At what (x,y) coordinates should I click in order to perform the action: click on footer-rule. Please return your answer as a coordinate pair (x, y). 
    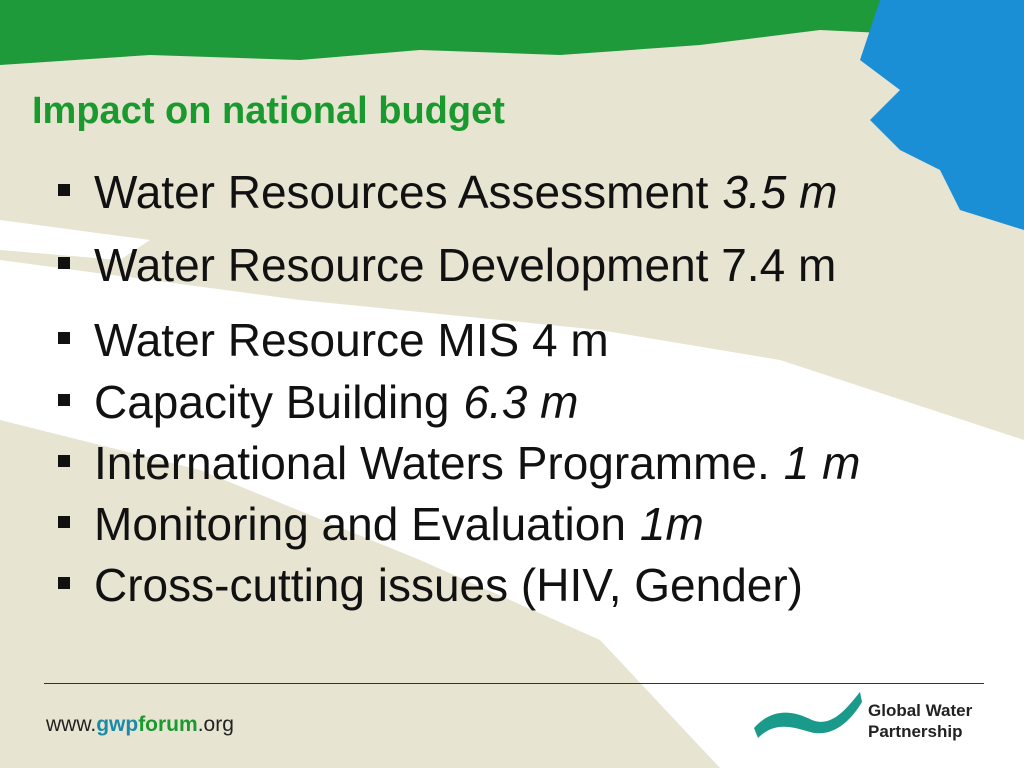
    Looking at the image, I should click on (514, 683).